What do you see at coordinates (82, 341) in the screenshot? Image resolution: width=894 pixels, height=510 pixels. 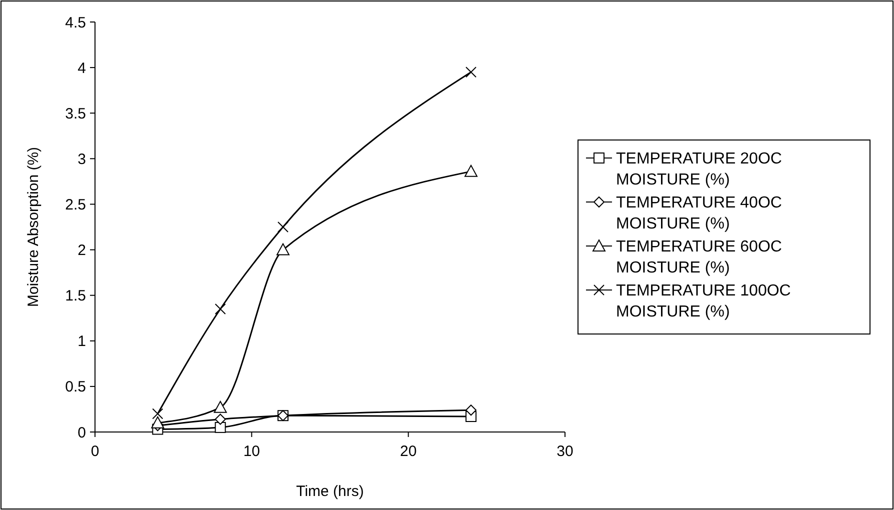 I see `y-tick-label: 1` at bounding box center [82, 341].